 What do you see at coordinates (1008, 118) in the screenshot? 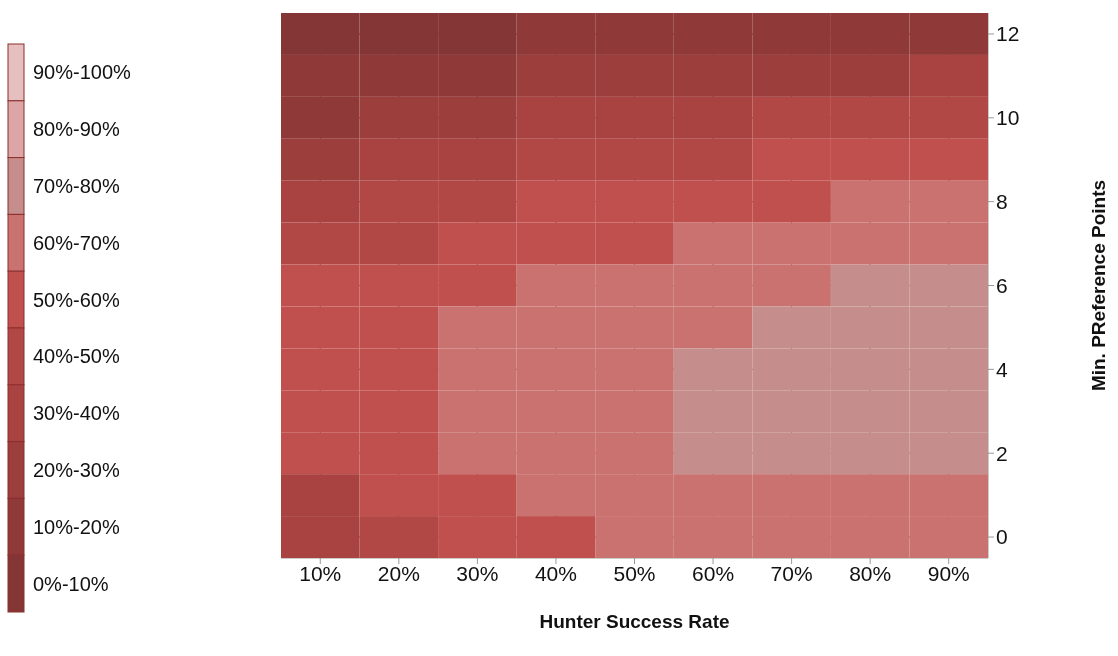
I see `y-tick-label: 10` at bounding box center [1008, 118].